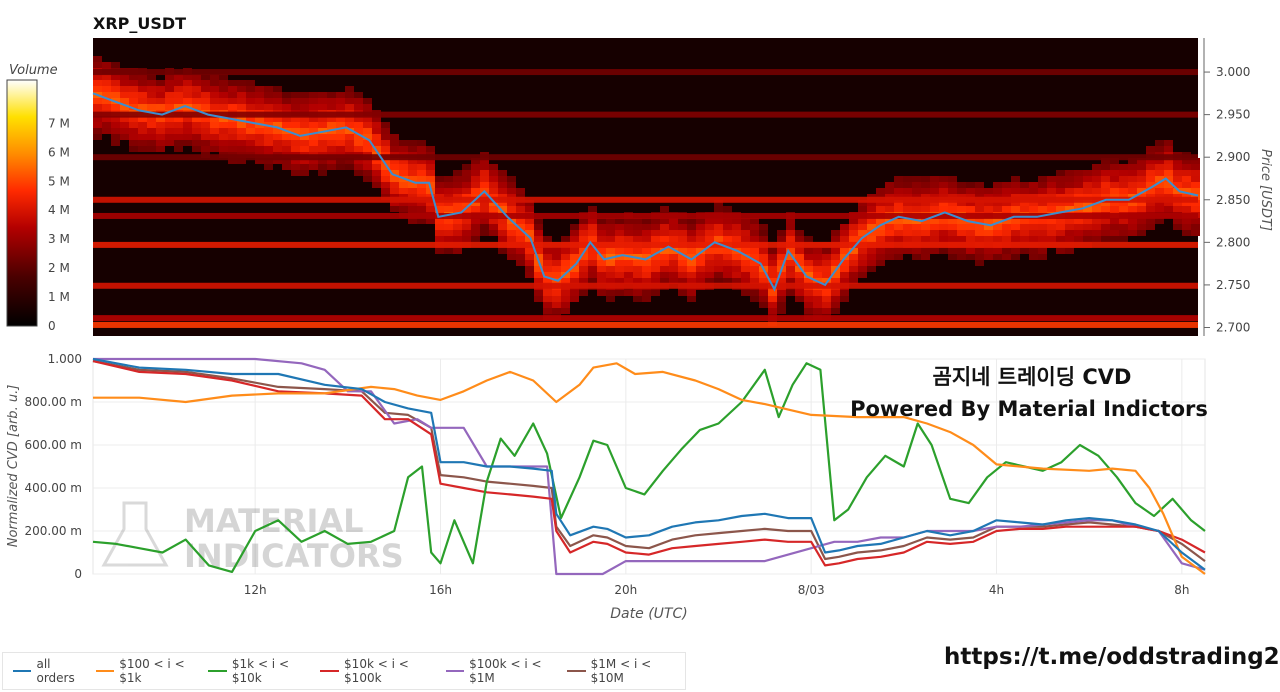 The height and width of the screenshot is (692, 1280). What do you see at coordinates (258, 671) in the screenshot?
I see `legend-item: $1k < i < $10k` at bounding box center [258, 671].